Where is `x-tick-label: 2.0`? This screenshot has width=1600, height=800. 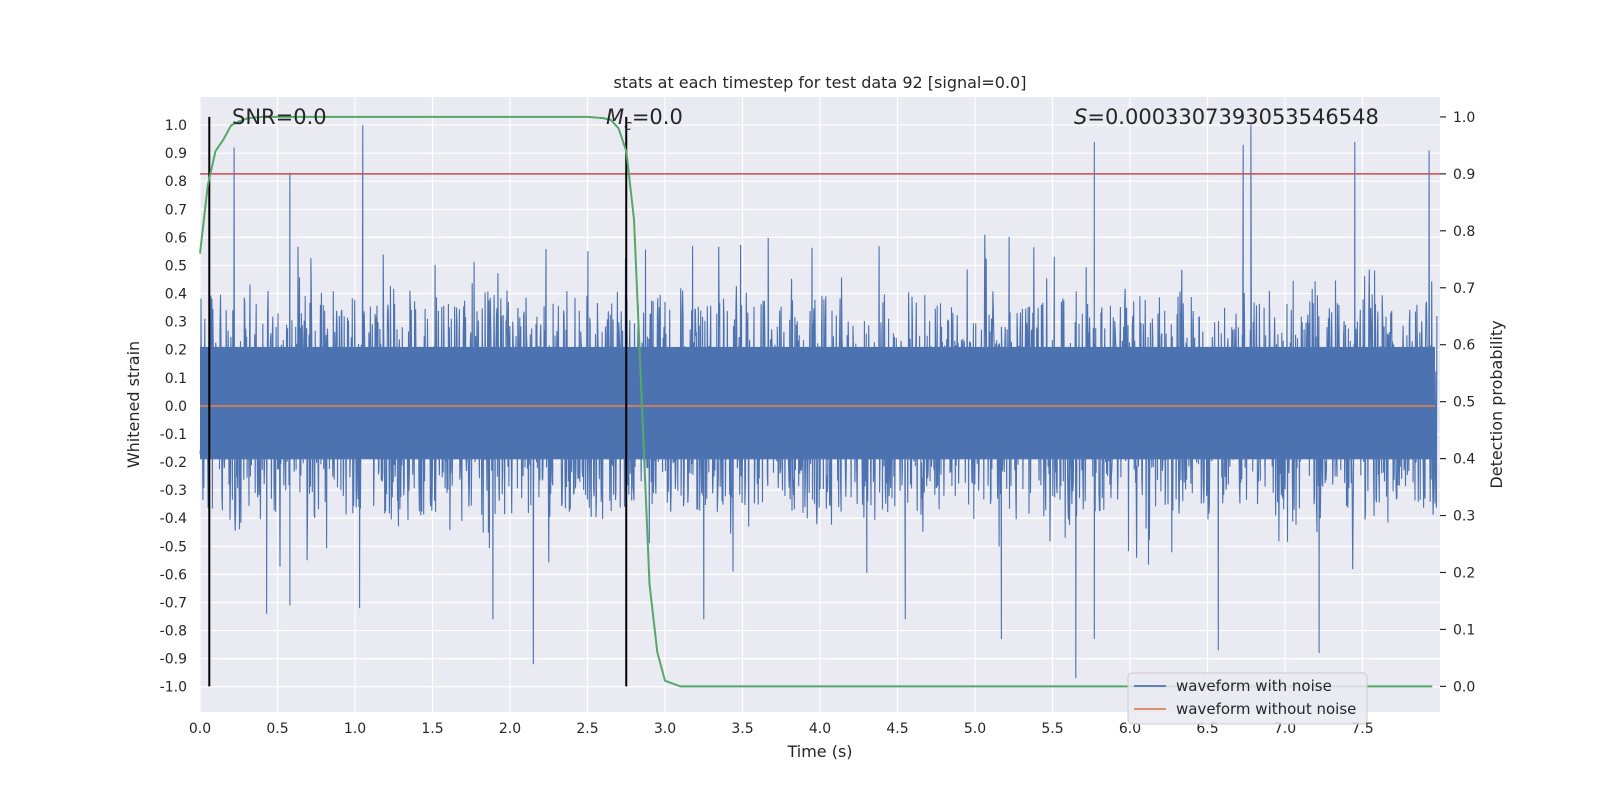
x-tick-label: 2.0 is located at coordinates (510, 729).